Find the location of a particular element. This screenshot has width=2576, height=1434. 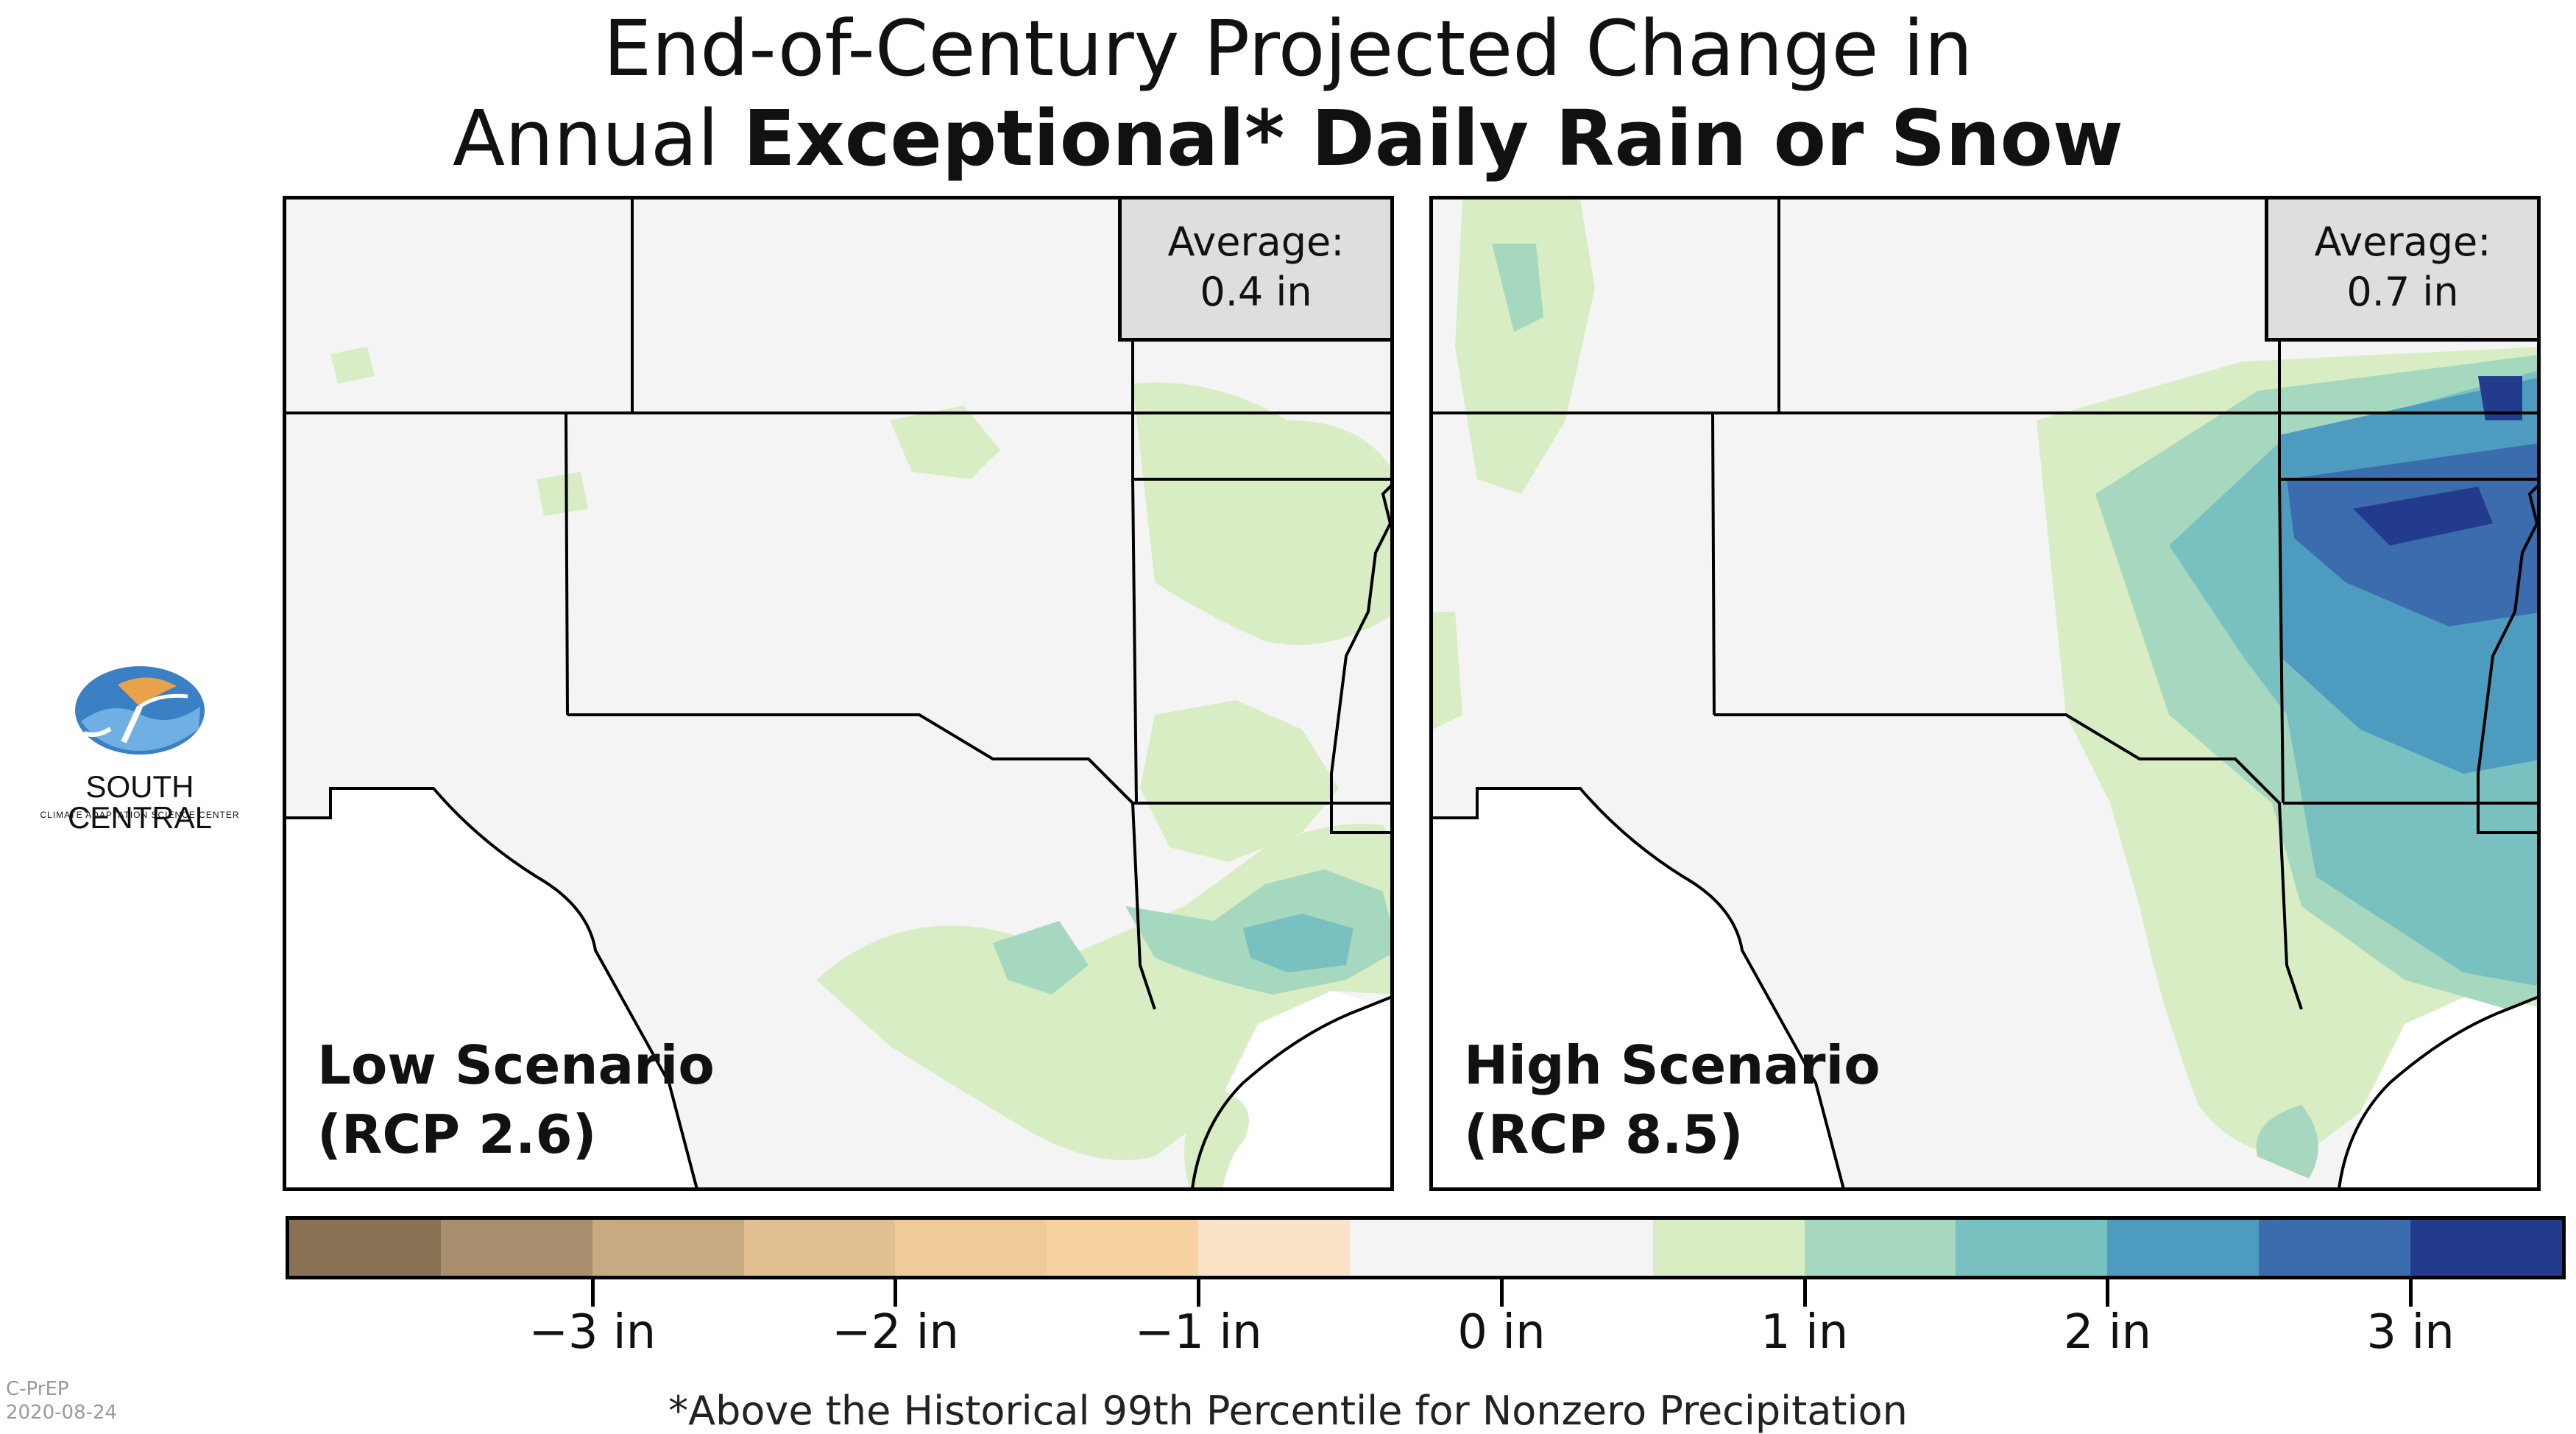

average-box-low: Average: 0.4 in is located at coordinates (1254, 271).